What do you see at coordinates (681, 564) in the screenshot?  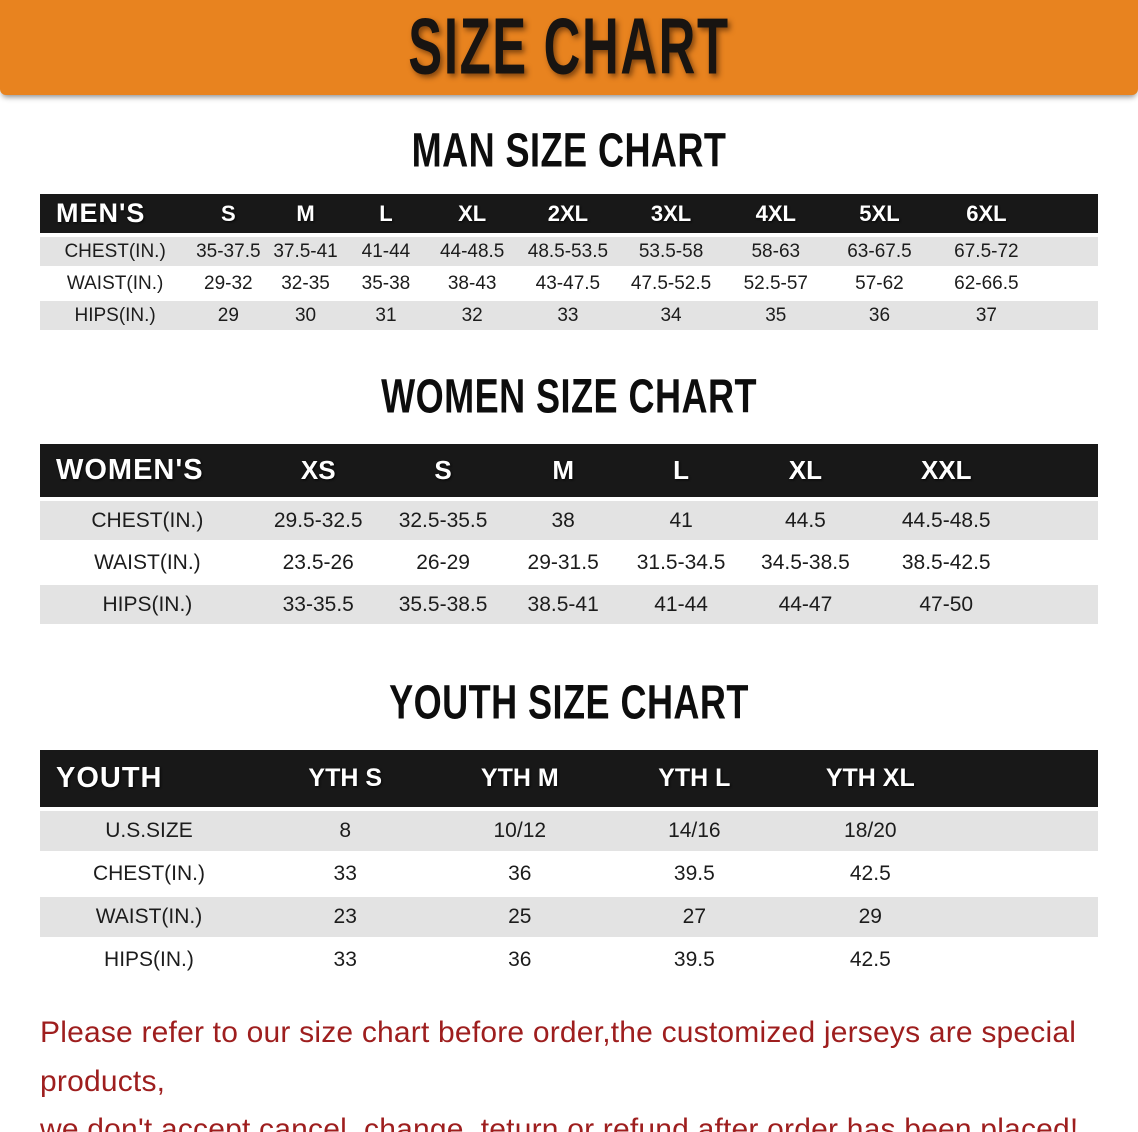 I see `size-cell: 31.5-34.5` at bounding box center [681, 564].